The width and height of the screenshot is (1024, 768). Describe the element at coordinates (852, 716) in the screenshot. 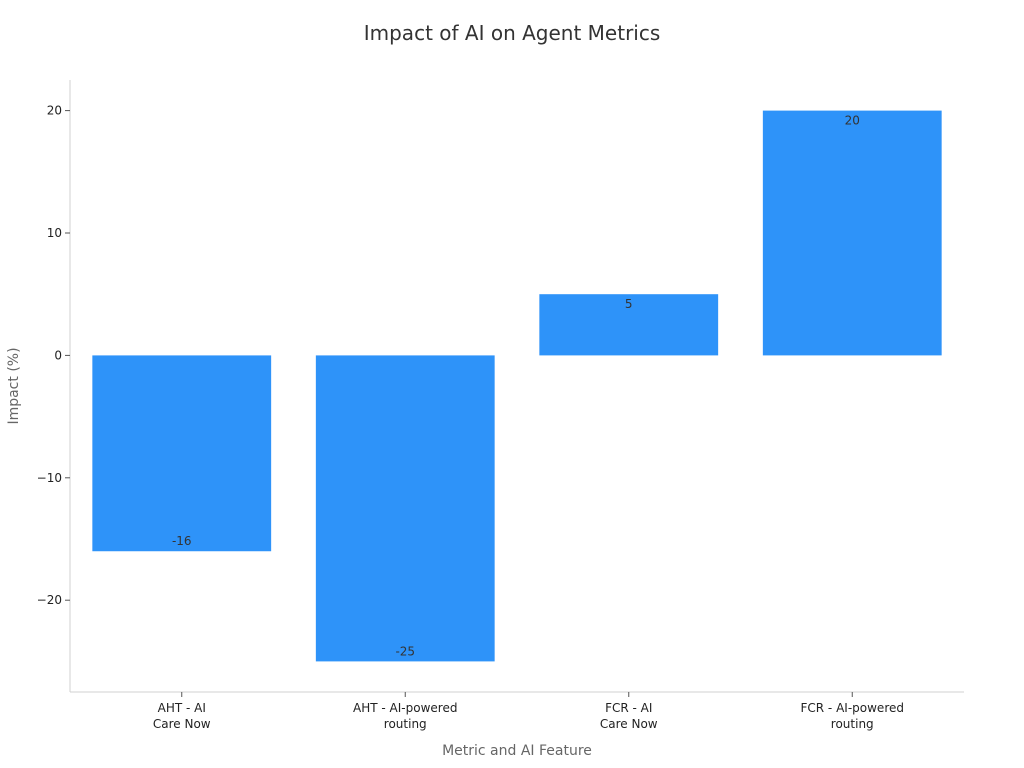

I see `x-tick-label: FCR - AI-powered routing` at that location.